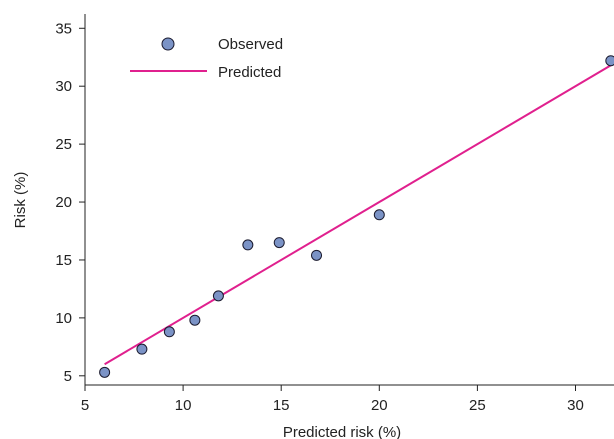 This screenshot has width=614, height=439. I want to click on x-tick-label: 10, so click(183, 405).